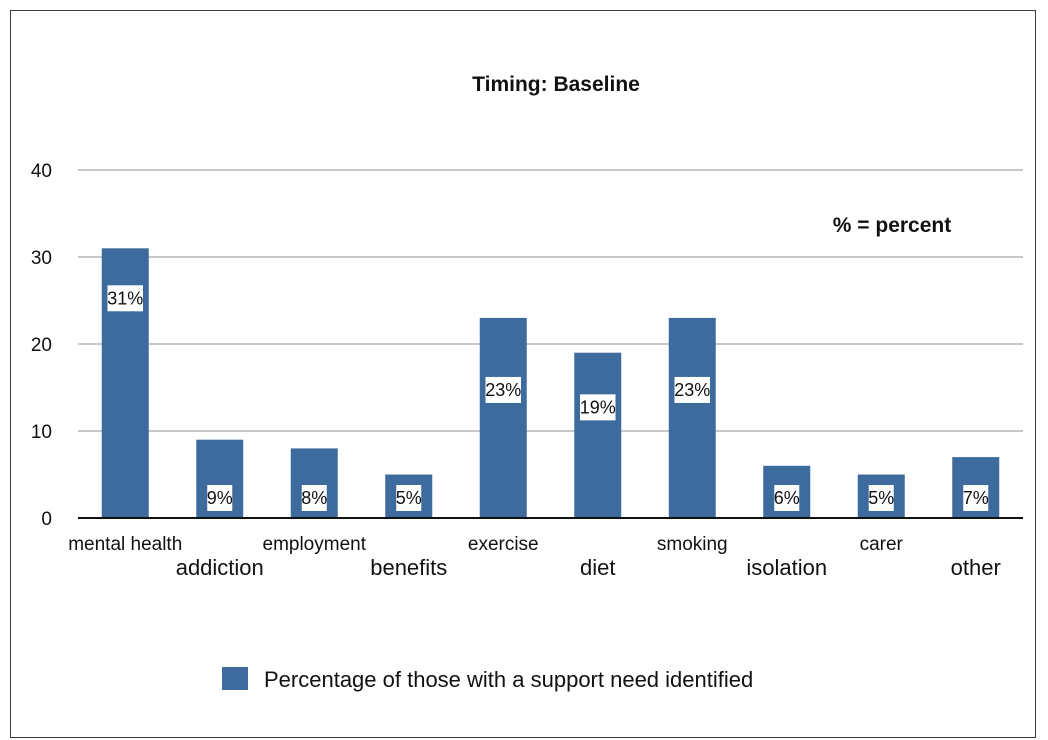  What do you see at coordinates (786, 567) in the screenshot?
I see `x-tick-label: isolation` at bounding box center [786, 567].